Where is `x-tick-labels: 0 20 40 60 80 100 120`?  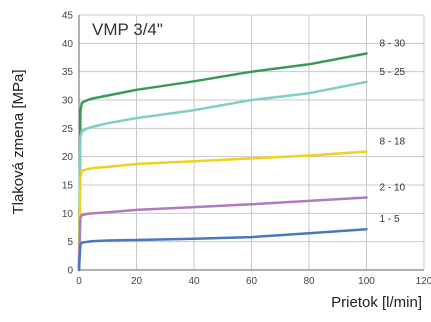
x-tick-labels: 0 20 40 60 80 100 120 is located at coordinates (253, 281).